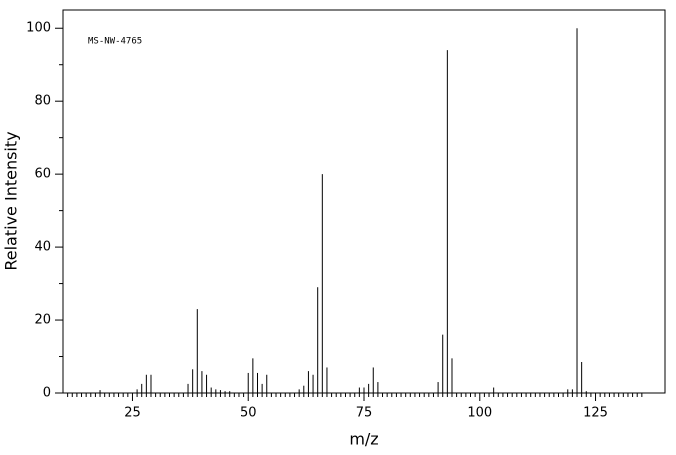  I want to click on x-tick-label: 100, so click(479, 413).